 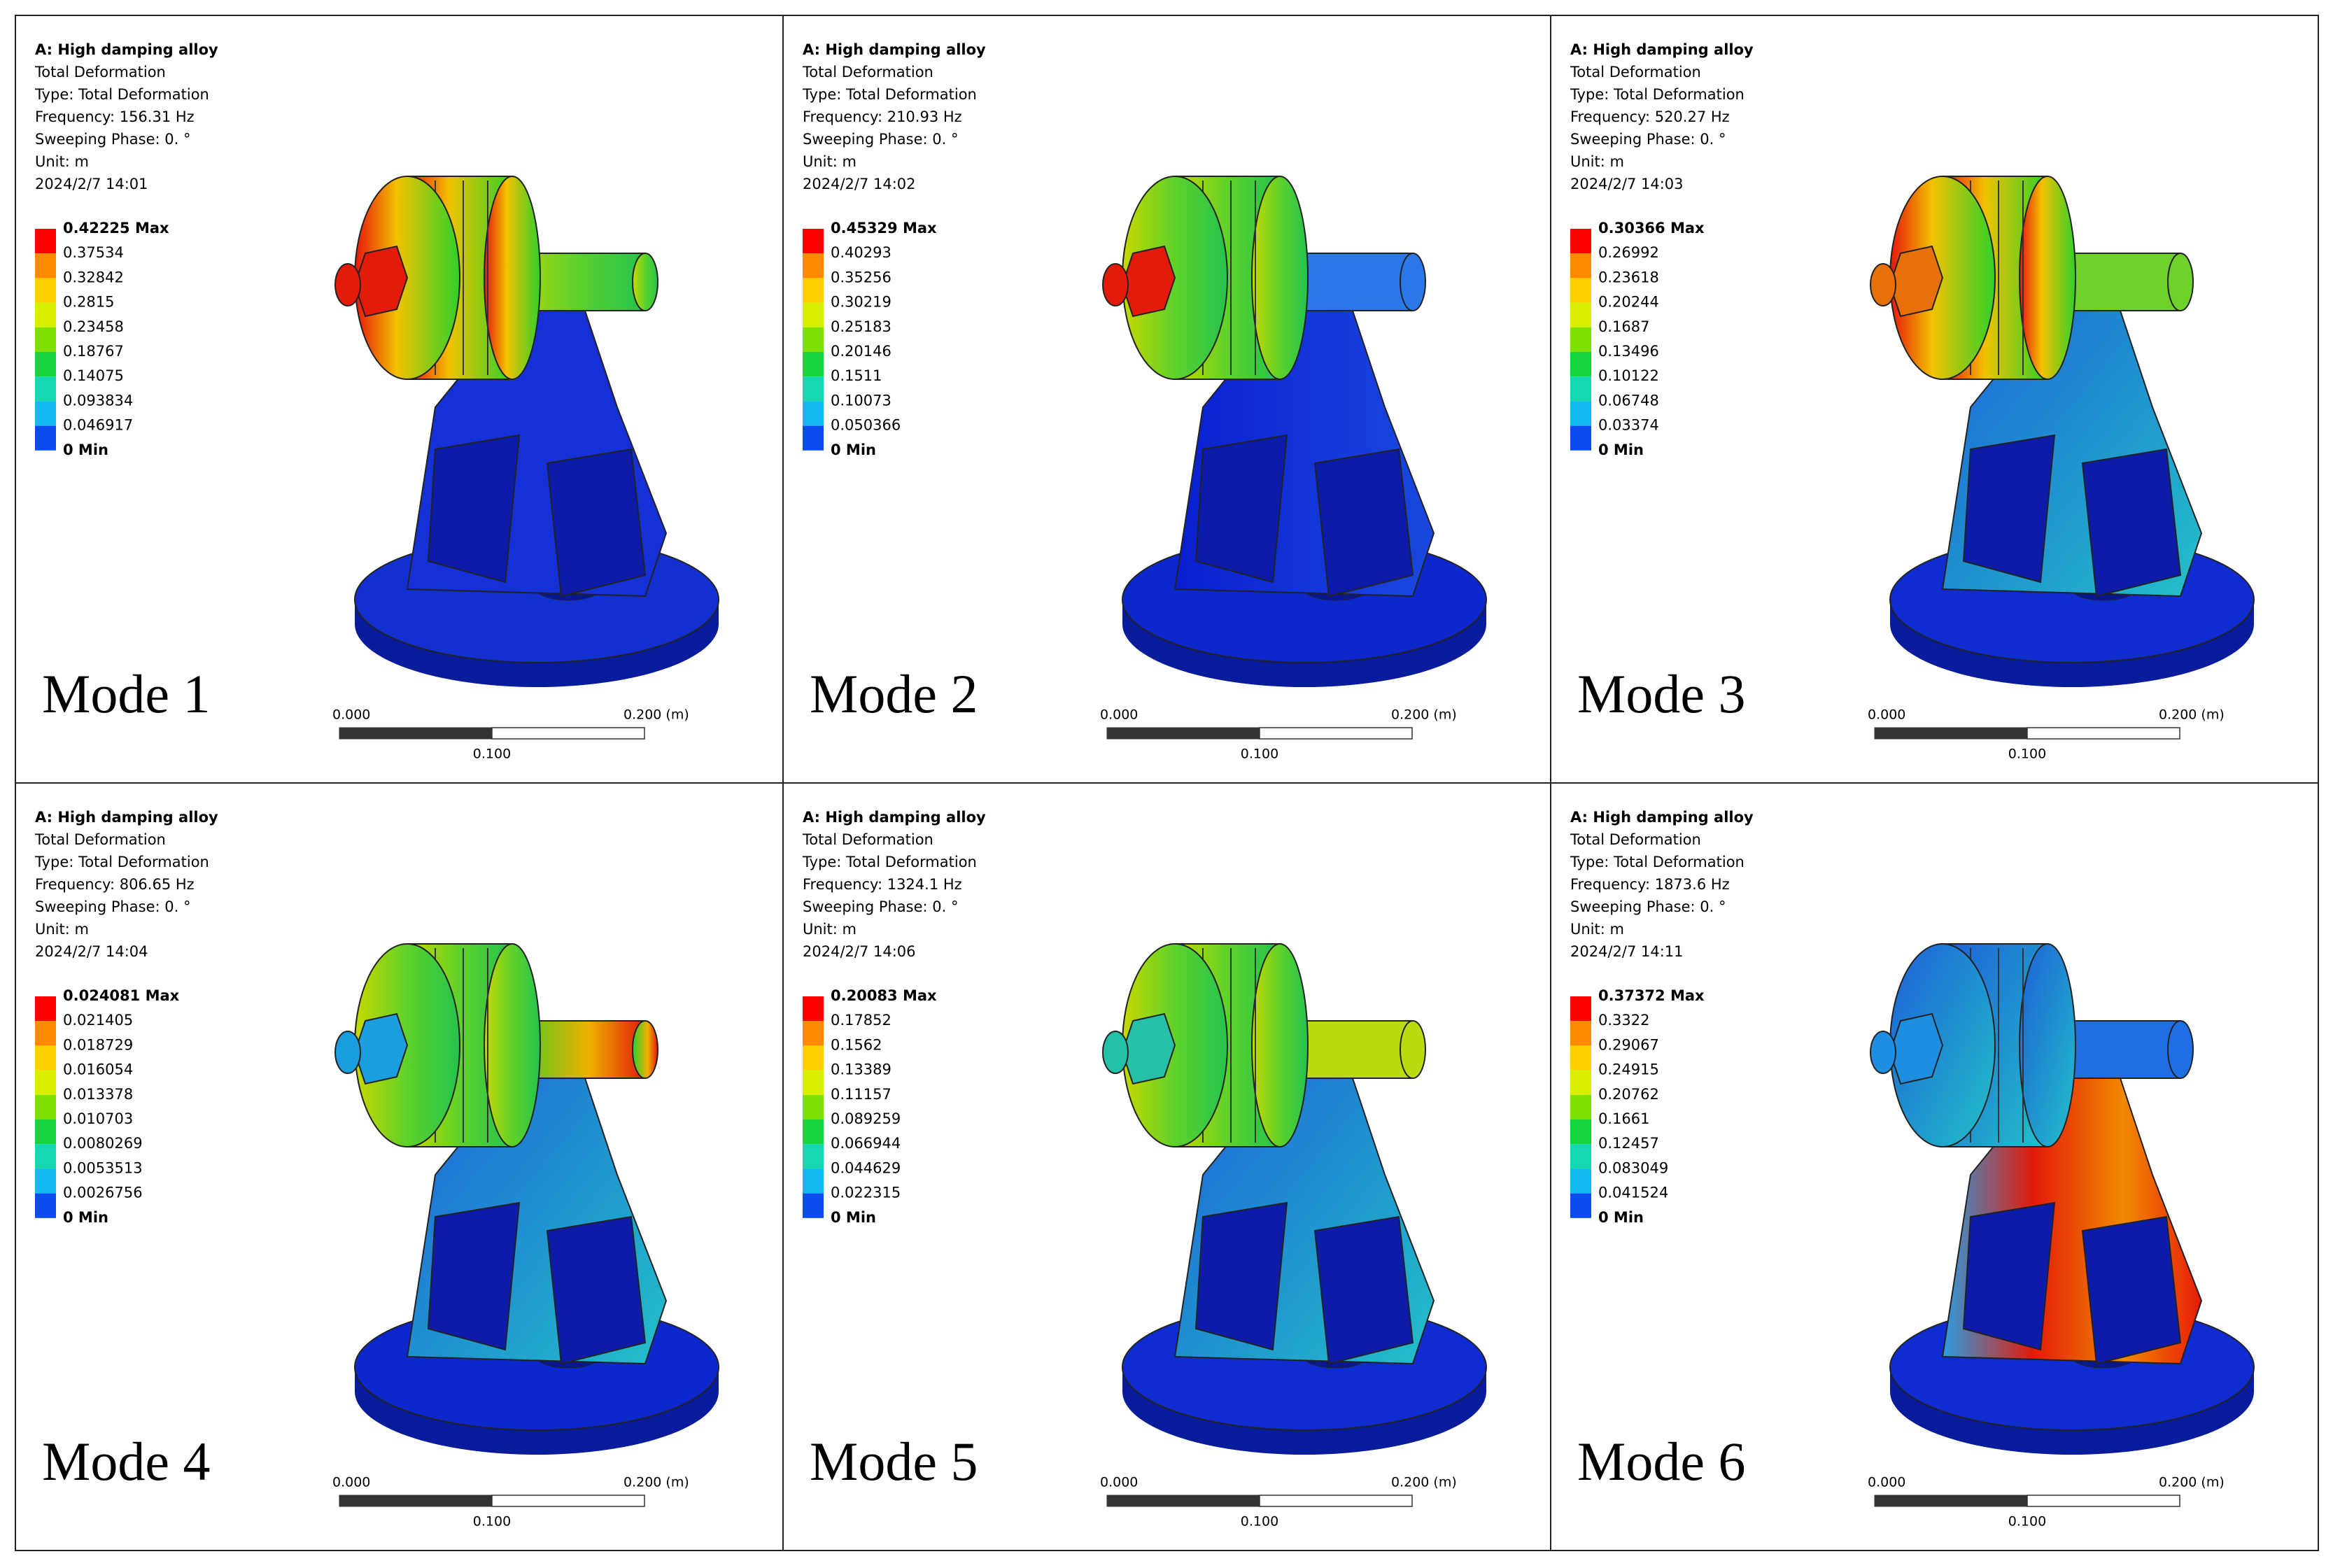 What do you see at coordinates (115, 885) in the screenshot?
I see `header-line: Frequency: 806.65 Hz` at bounding box center [115, 885].